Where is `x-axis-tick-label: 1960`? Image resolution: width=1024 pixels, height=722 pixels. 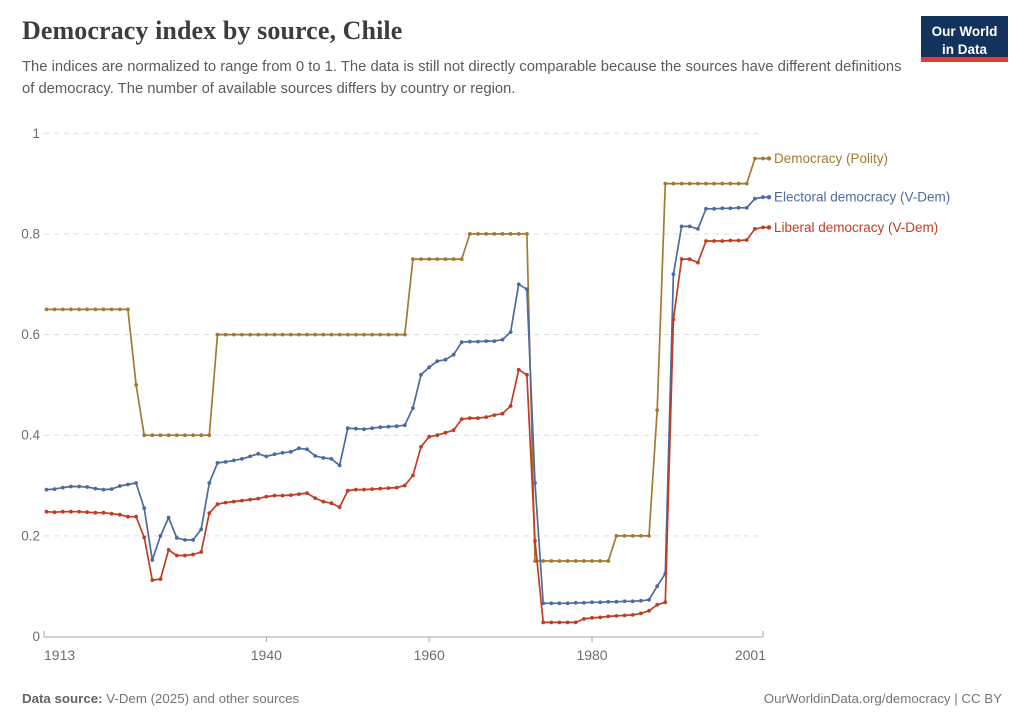
x-axis-tick-label: 1960 is located at coordinates (429, 655).